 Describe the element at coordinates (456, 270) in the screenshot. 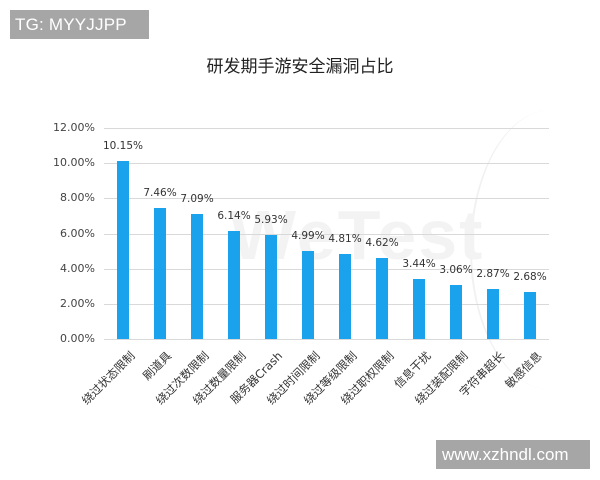

I see `bar-value-label: 3.06%` at that location.